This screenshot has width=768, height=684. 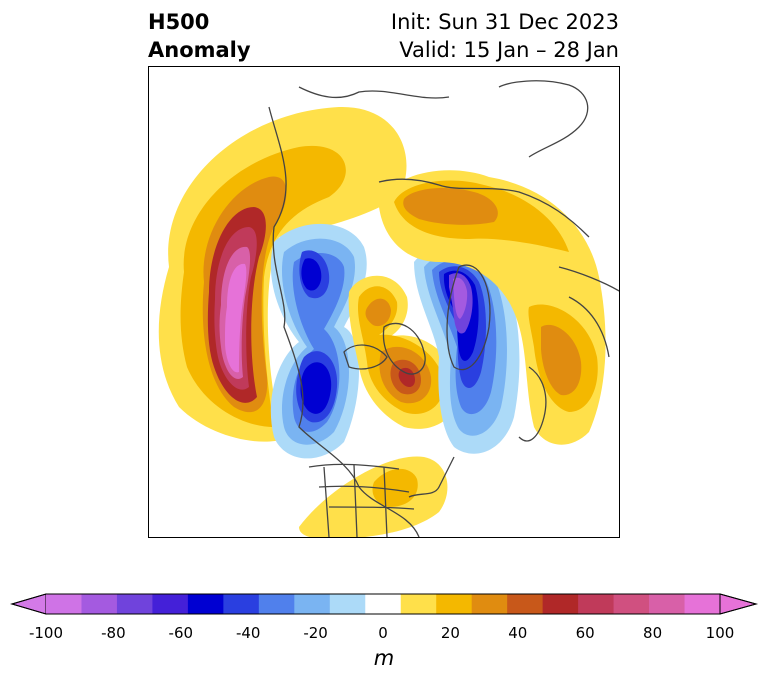 What do you see at coordinates (504, 22) in the screenshot?
I see `init-time: Init: Sun 31 Dec 2023` at bounding box center [504, 22].